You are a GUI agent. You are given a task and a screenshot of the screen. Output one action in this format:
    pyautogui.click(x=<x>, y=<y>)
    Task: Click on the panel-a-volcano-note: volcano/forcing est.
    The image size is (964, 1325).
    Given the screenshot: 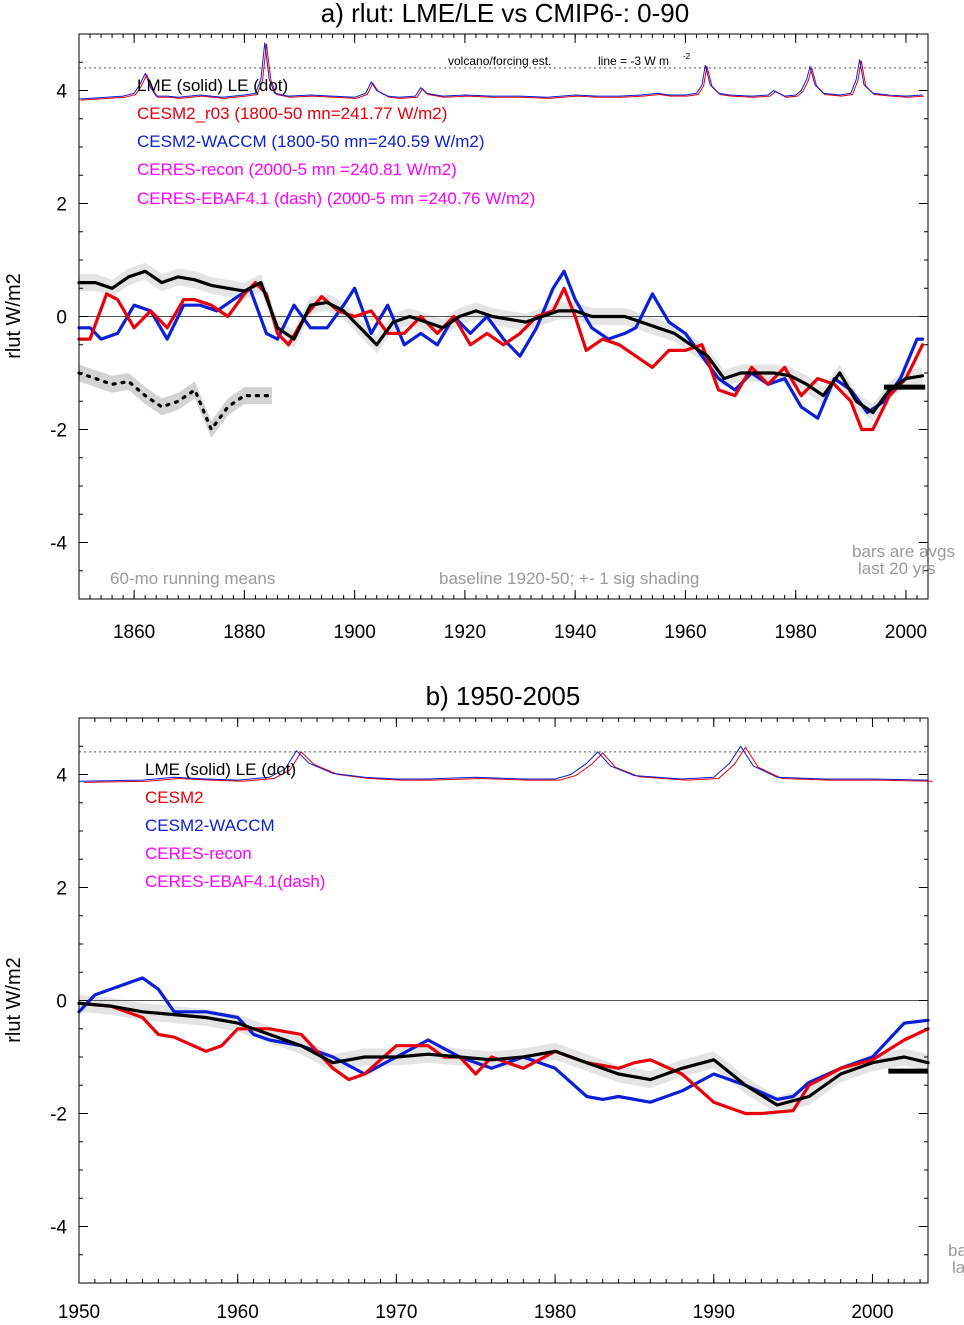 What is the action you would take?
    pyautogui.click(x=499, y=61)
    